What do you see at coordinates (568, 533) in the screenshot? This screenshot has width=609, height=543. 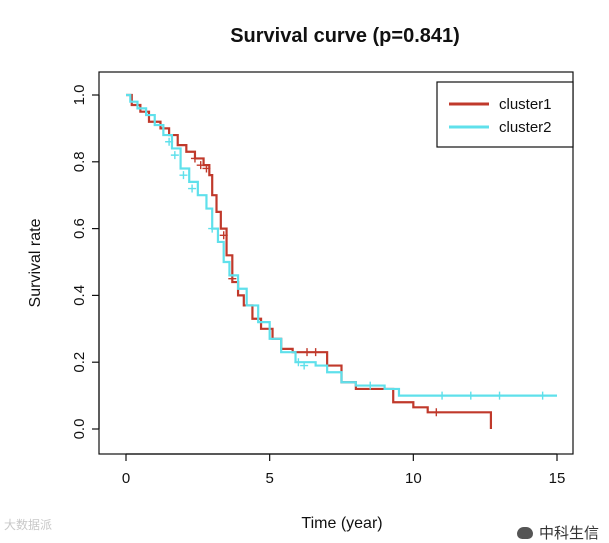 I see `watermark-right-text: 中科生信` at bounding box center [568, 533].